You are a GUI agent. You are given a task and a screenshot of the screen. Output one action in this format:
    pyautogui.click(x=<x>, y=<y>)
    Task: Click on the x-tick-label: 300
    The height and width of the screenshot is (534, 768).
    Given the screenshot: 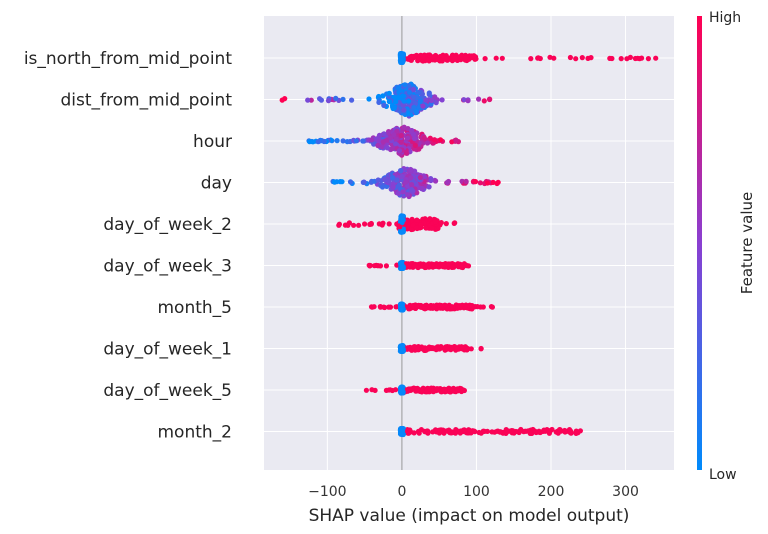 What is the action you would take?
    pyautogui.click(x=625, y=492)
    